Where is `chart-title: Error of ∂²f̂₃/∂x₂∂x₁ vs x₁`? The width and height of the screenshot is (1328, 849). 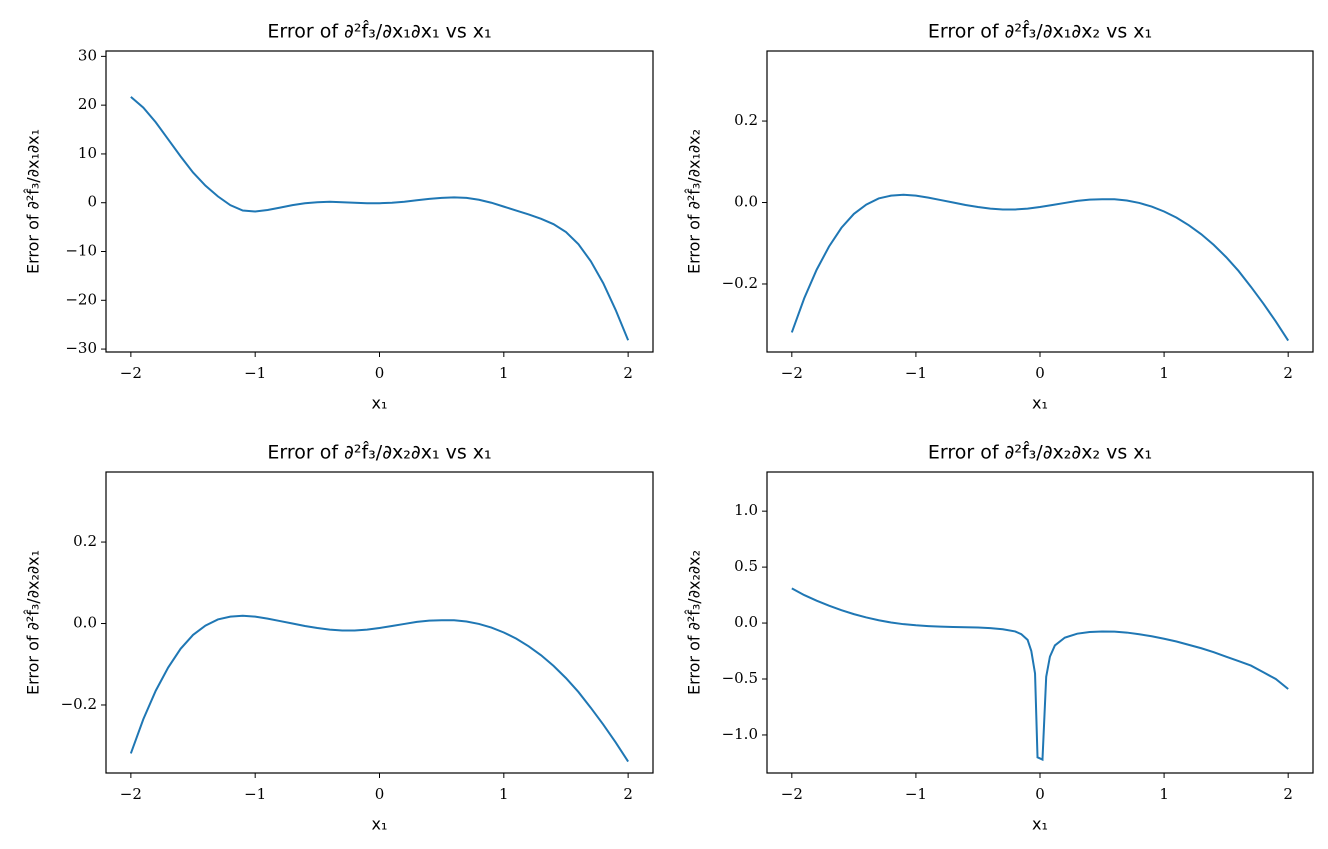 chart-title: Error of ∂²f̂₃/∂x₂∂x₁ vs x₁ is located at coordinates (379, 452).